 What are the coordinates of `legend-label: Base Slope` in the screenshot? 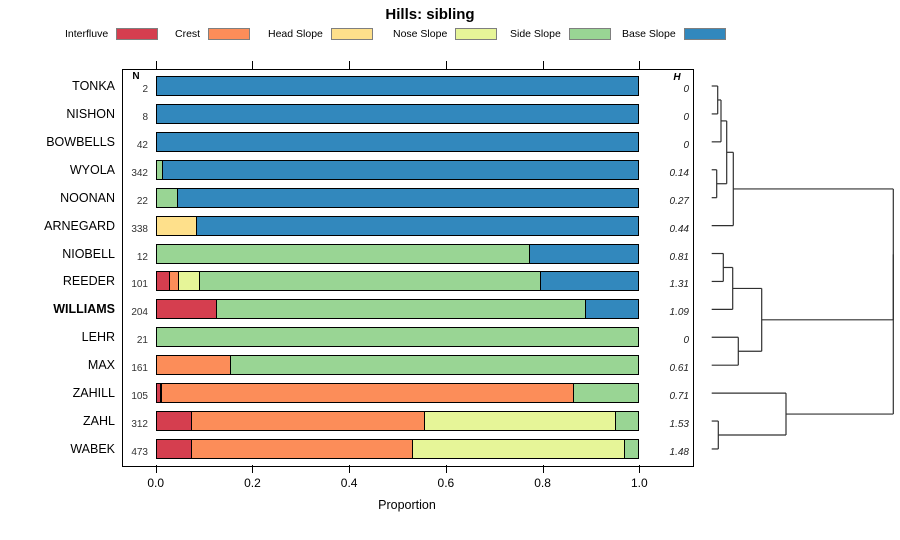 It's located at (649, 34).